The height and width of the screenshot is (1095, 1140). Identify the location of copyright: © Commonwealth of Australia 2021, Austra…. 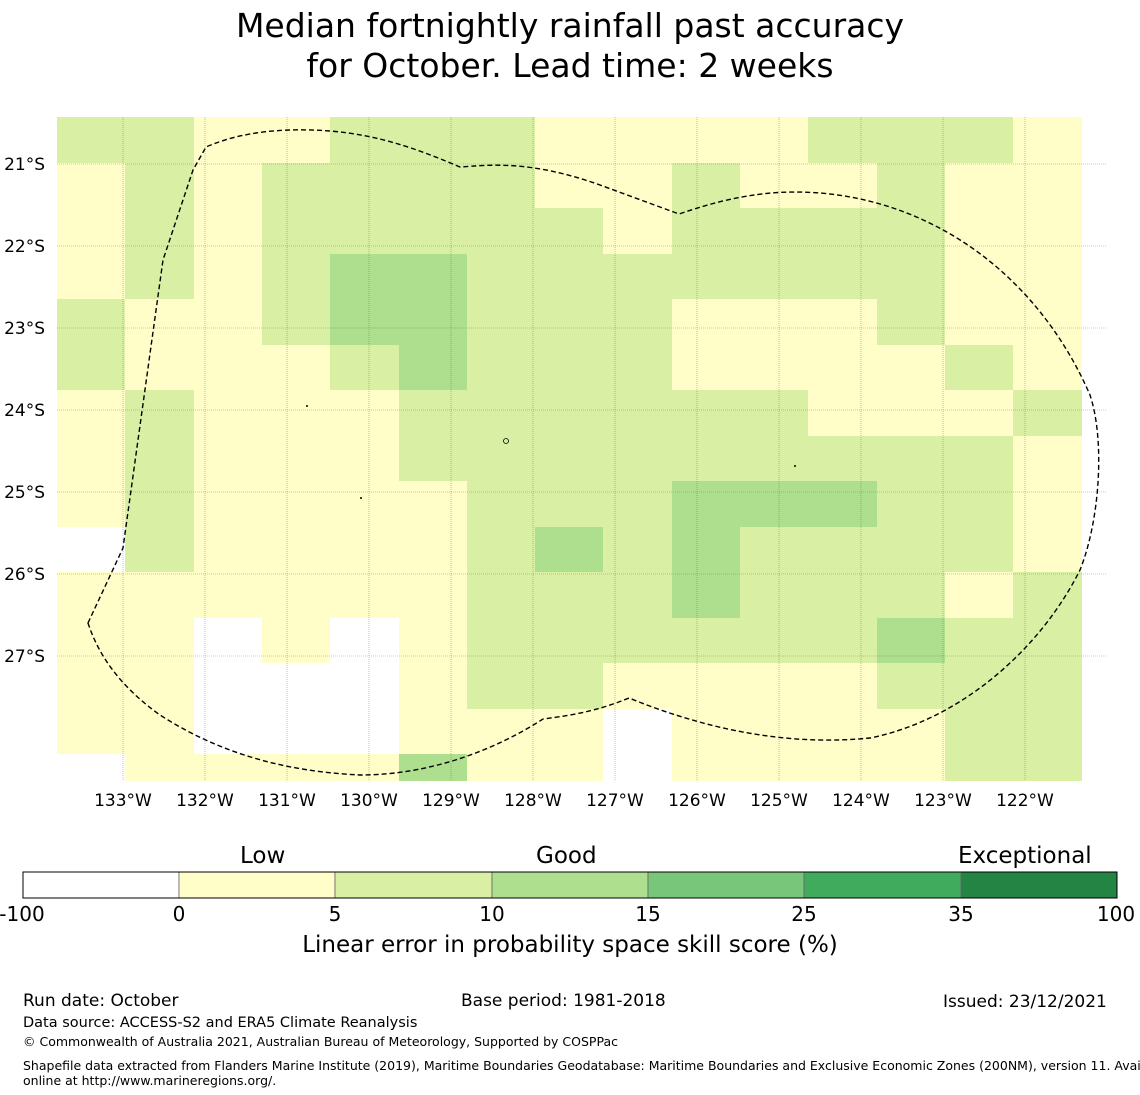
(320, 1041).